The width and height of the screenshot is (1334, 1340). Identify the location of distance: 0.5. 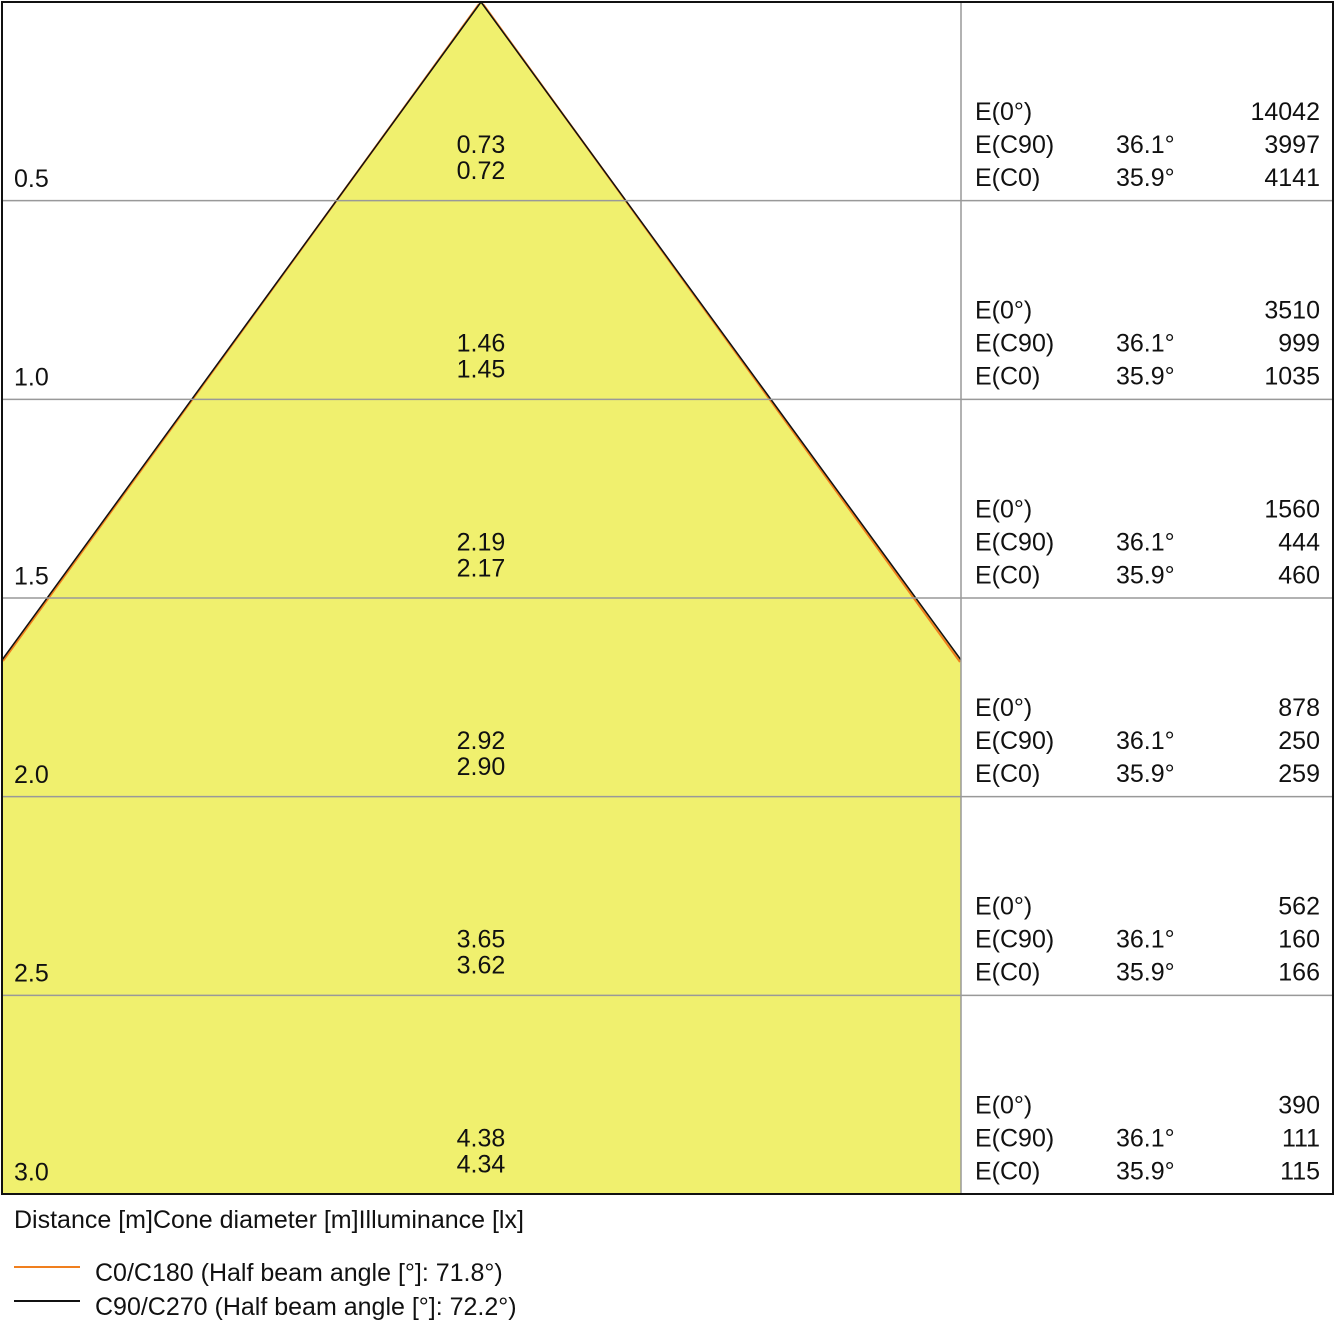
(31, 179).